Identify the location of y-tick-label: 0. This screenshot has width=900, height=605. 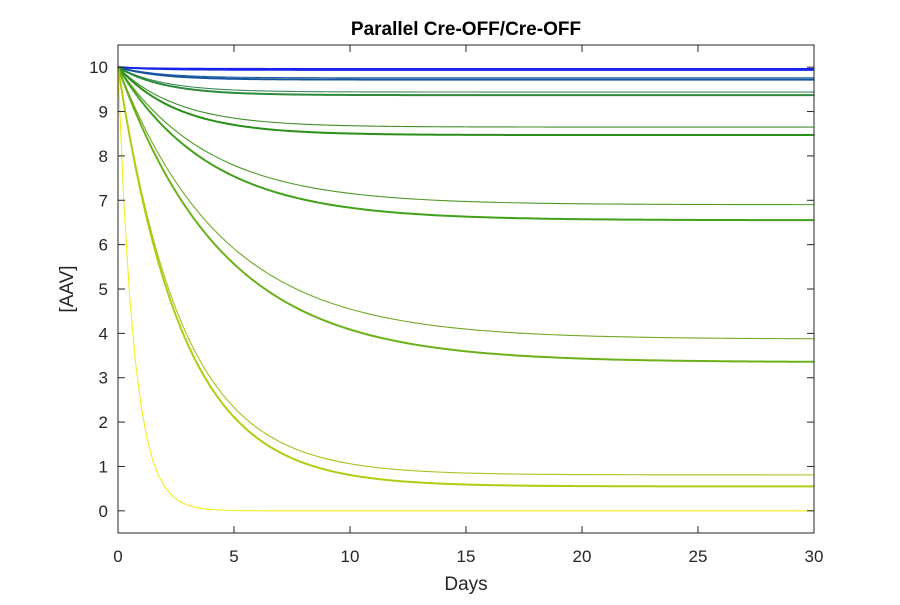
(103, 511).